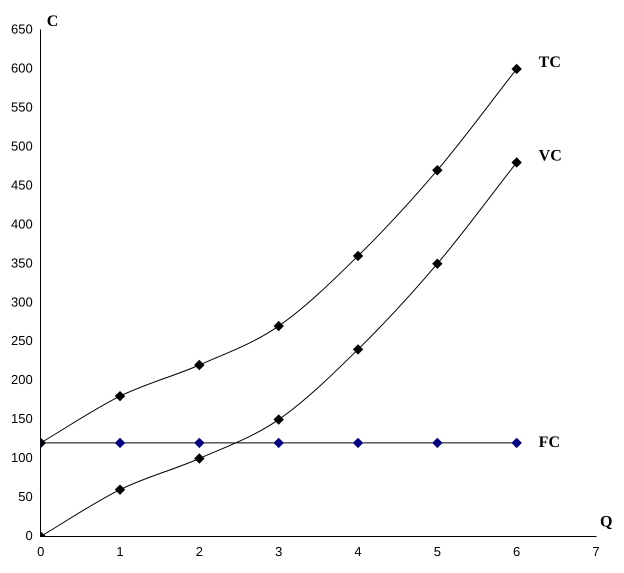 This screenshot has height=573, width=624. Describe the element at coordinates (278, 551) in the screenshot. I see `x-tick-label: 3` at that location.